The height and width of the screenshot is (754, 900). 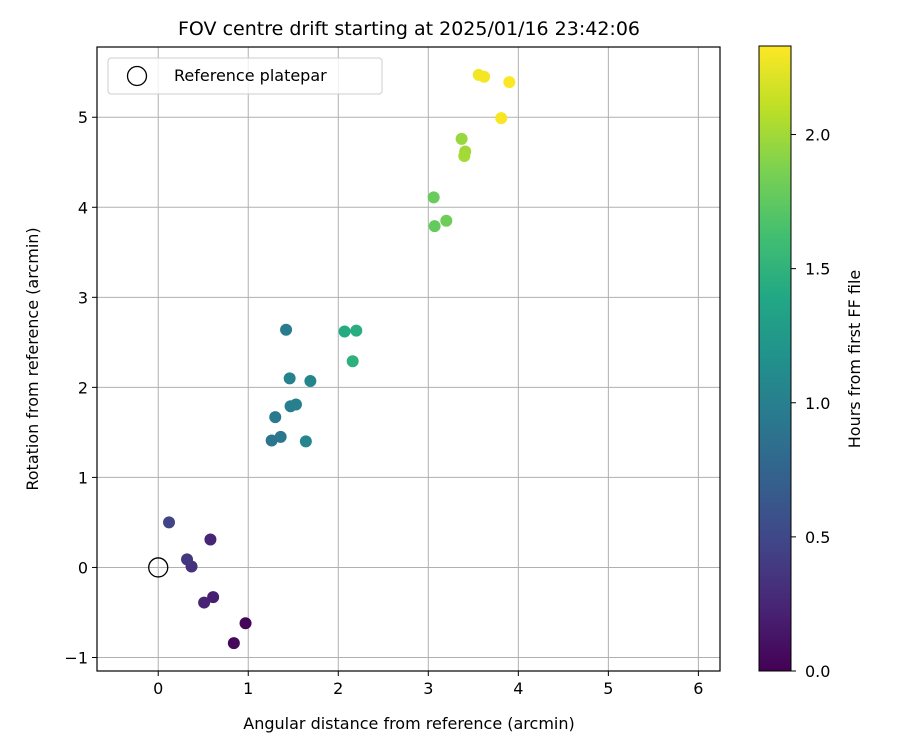 What do you see at coordinates (83, 117) in the screenshot?
I see `y-tick-label: 5` at bounding box center [83, 117].